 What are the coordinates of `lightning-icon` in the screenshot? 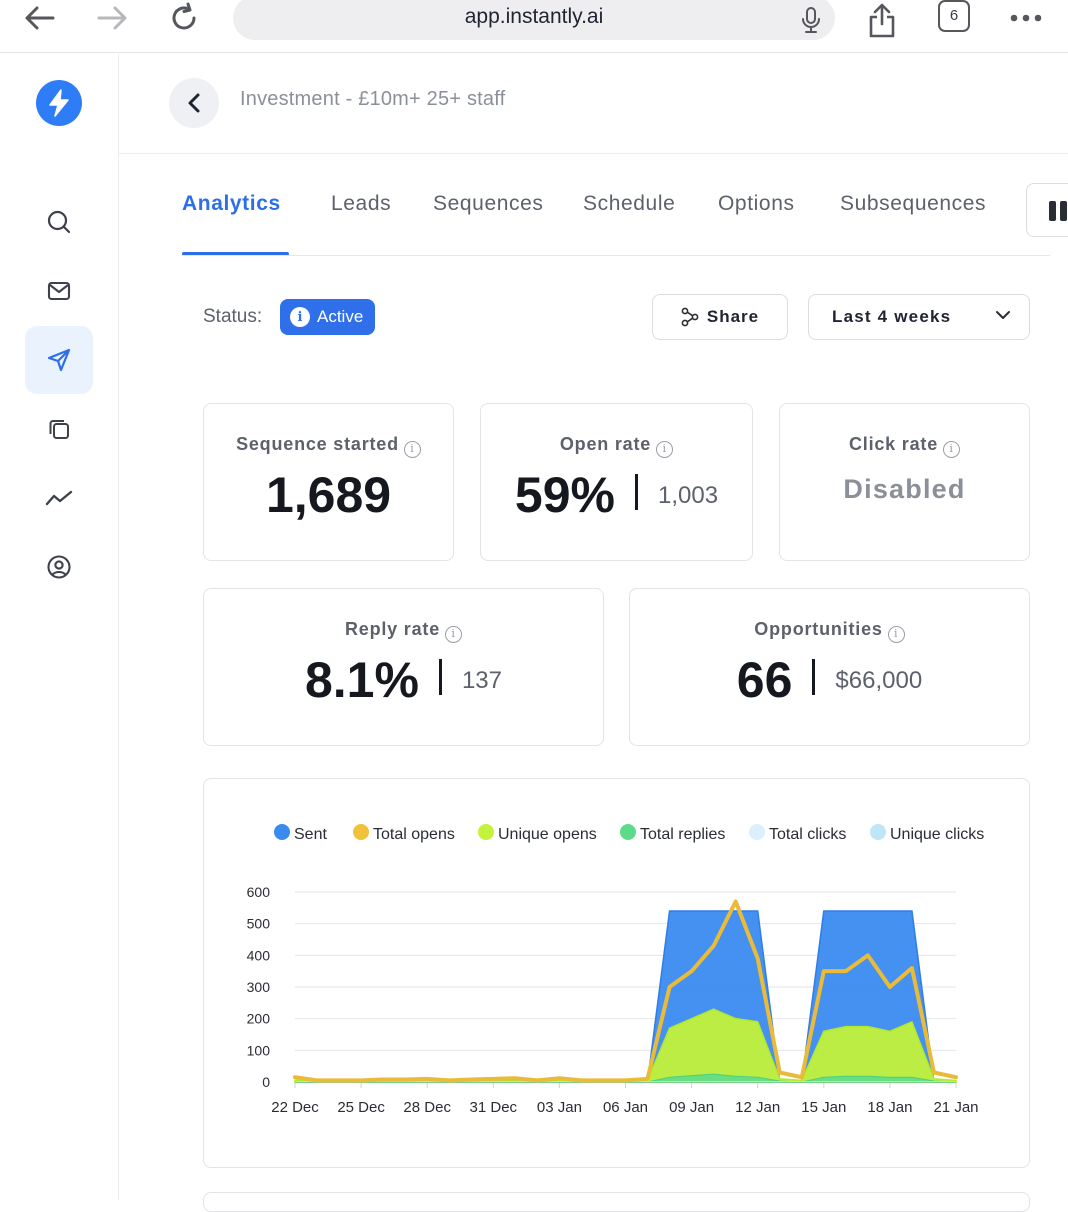 It's located at (59, 103).